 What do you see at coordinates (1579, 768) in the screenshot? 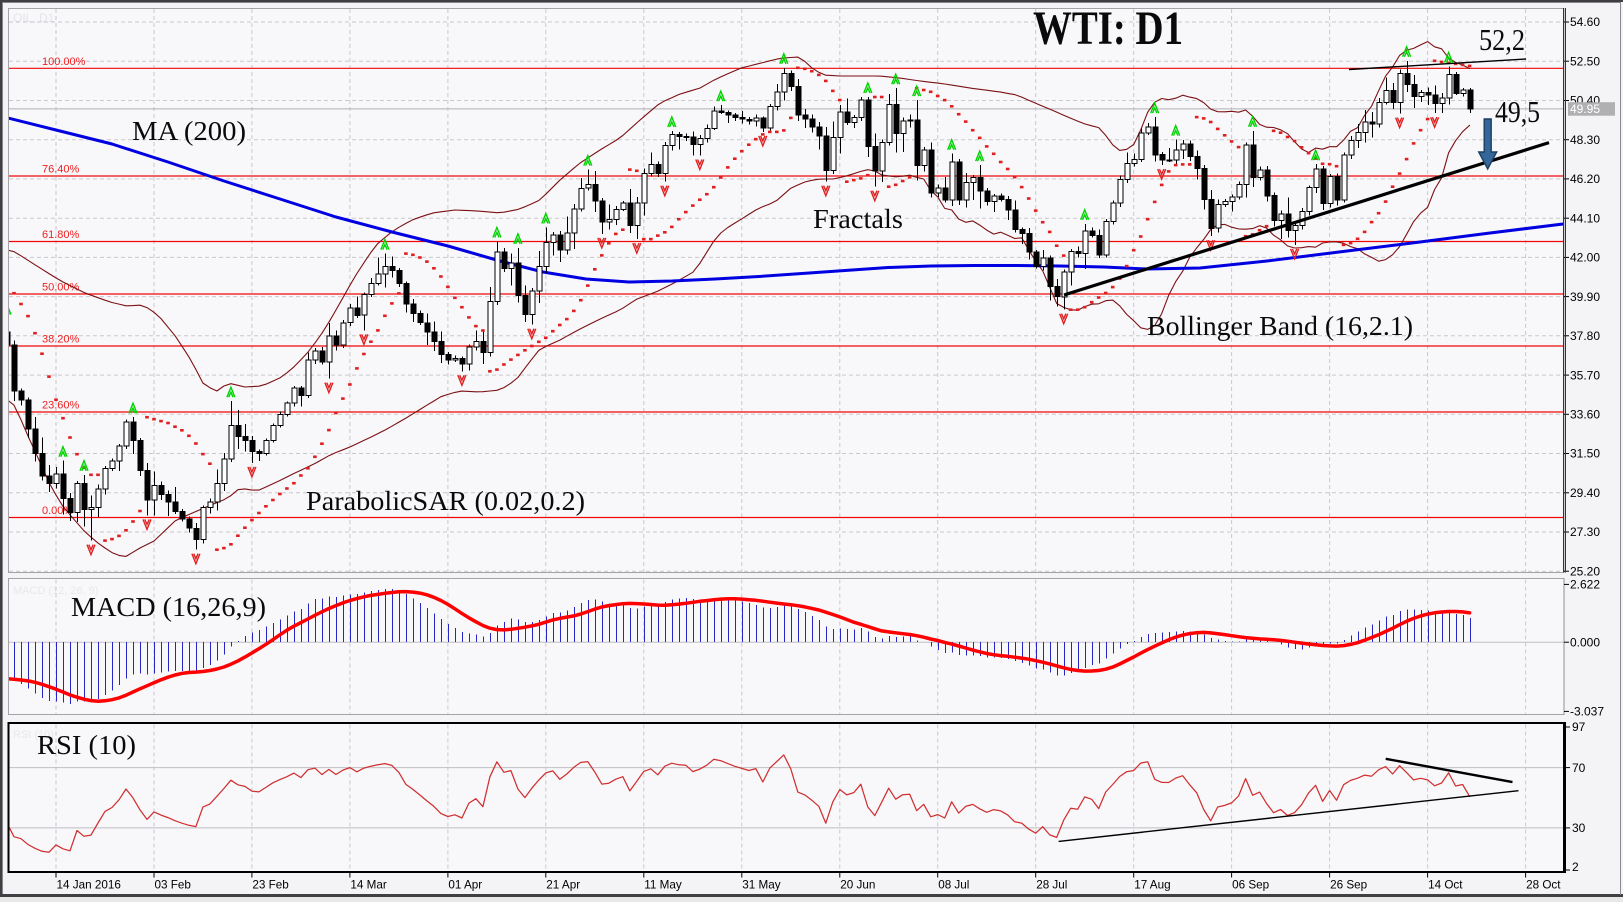
I see `svg-text: 70` at bounding box center [1579, 768].